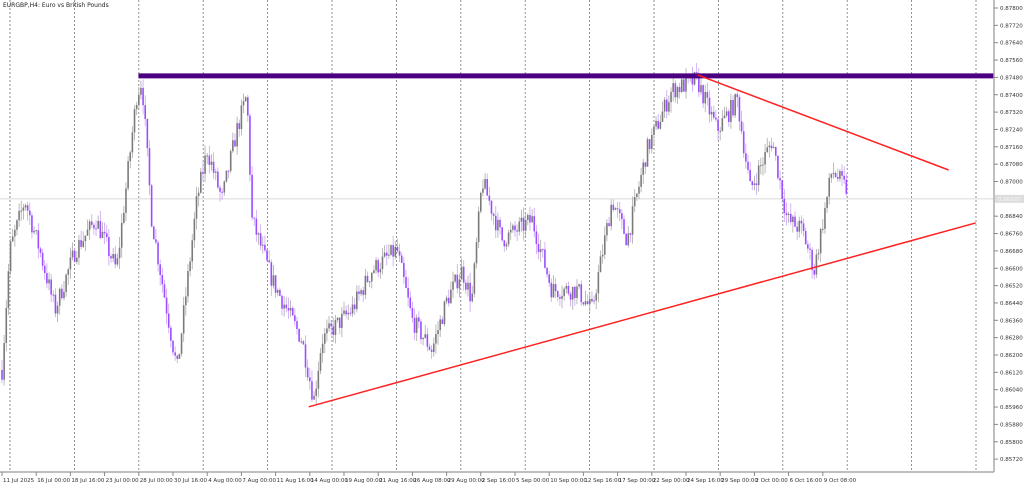  Describe the element at coordinates (568, 481) in the screenshot. I see `time-label: 10 Sep 00:00` at that location.